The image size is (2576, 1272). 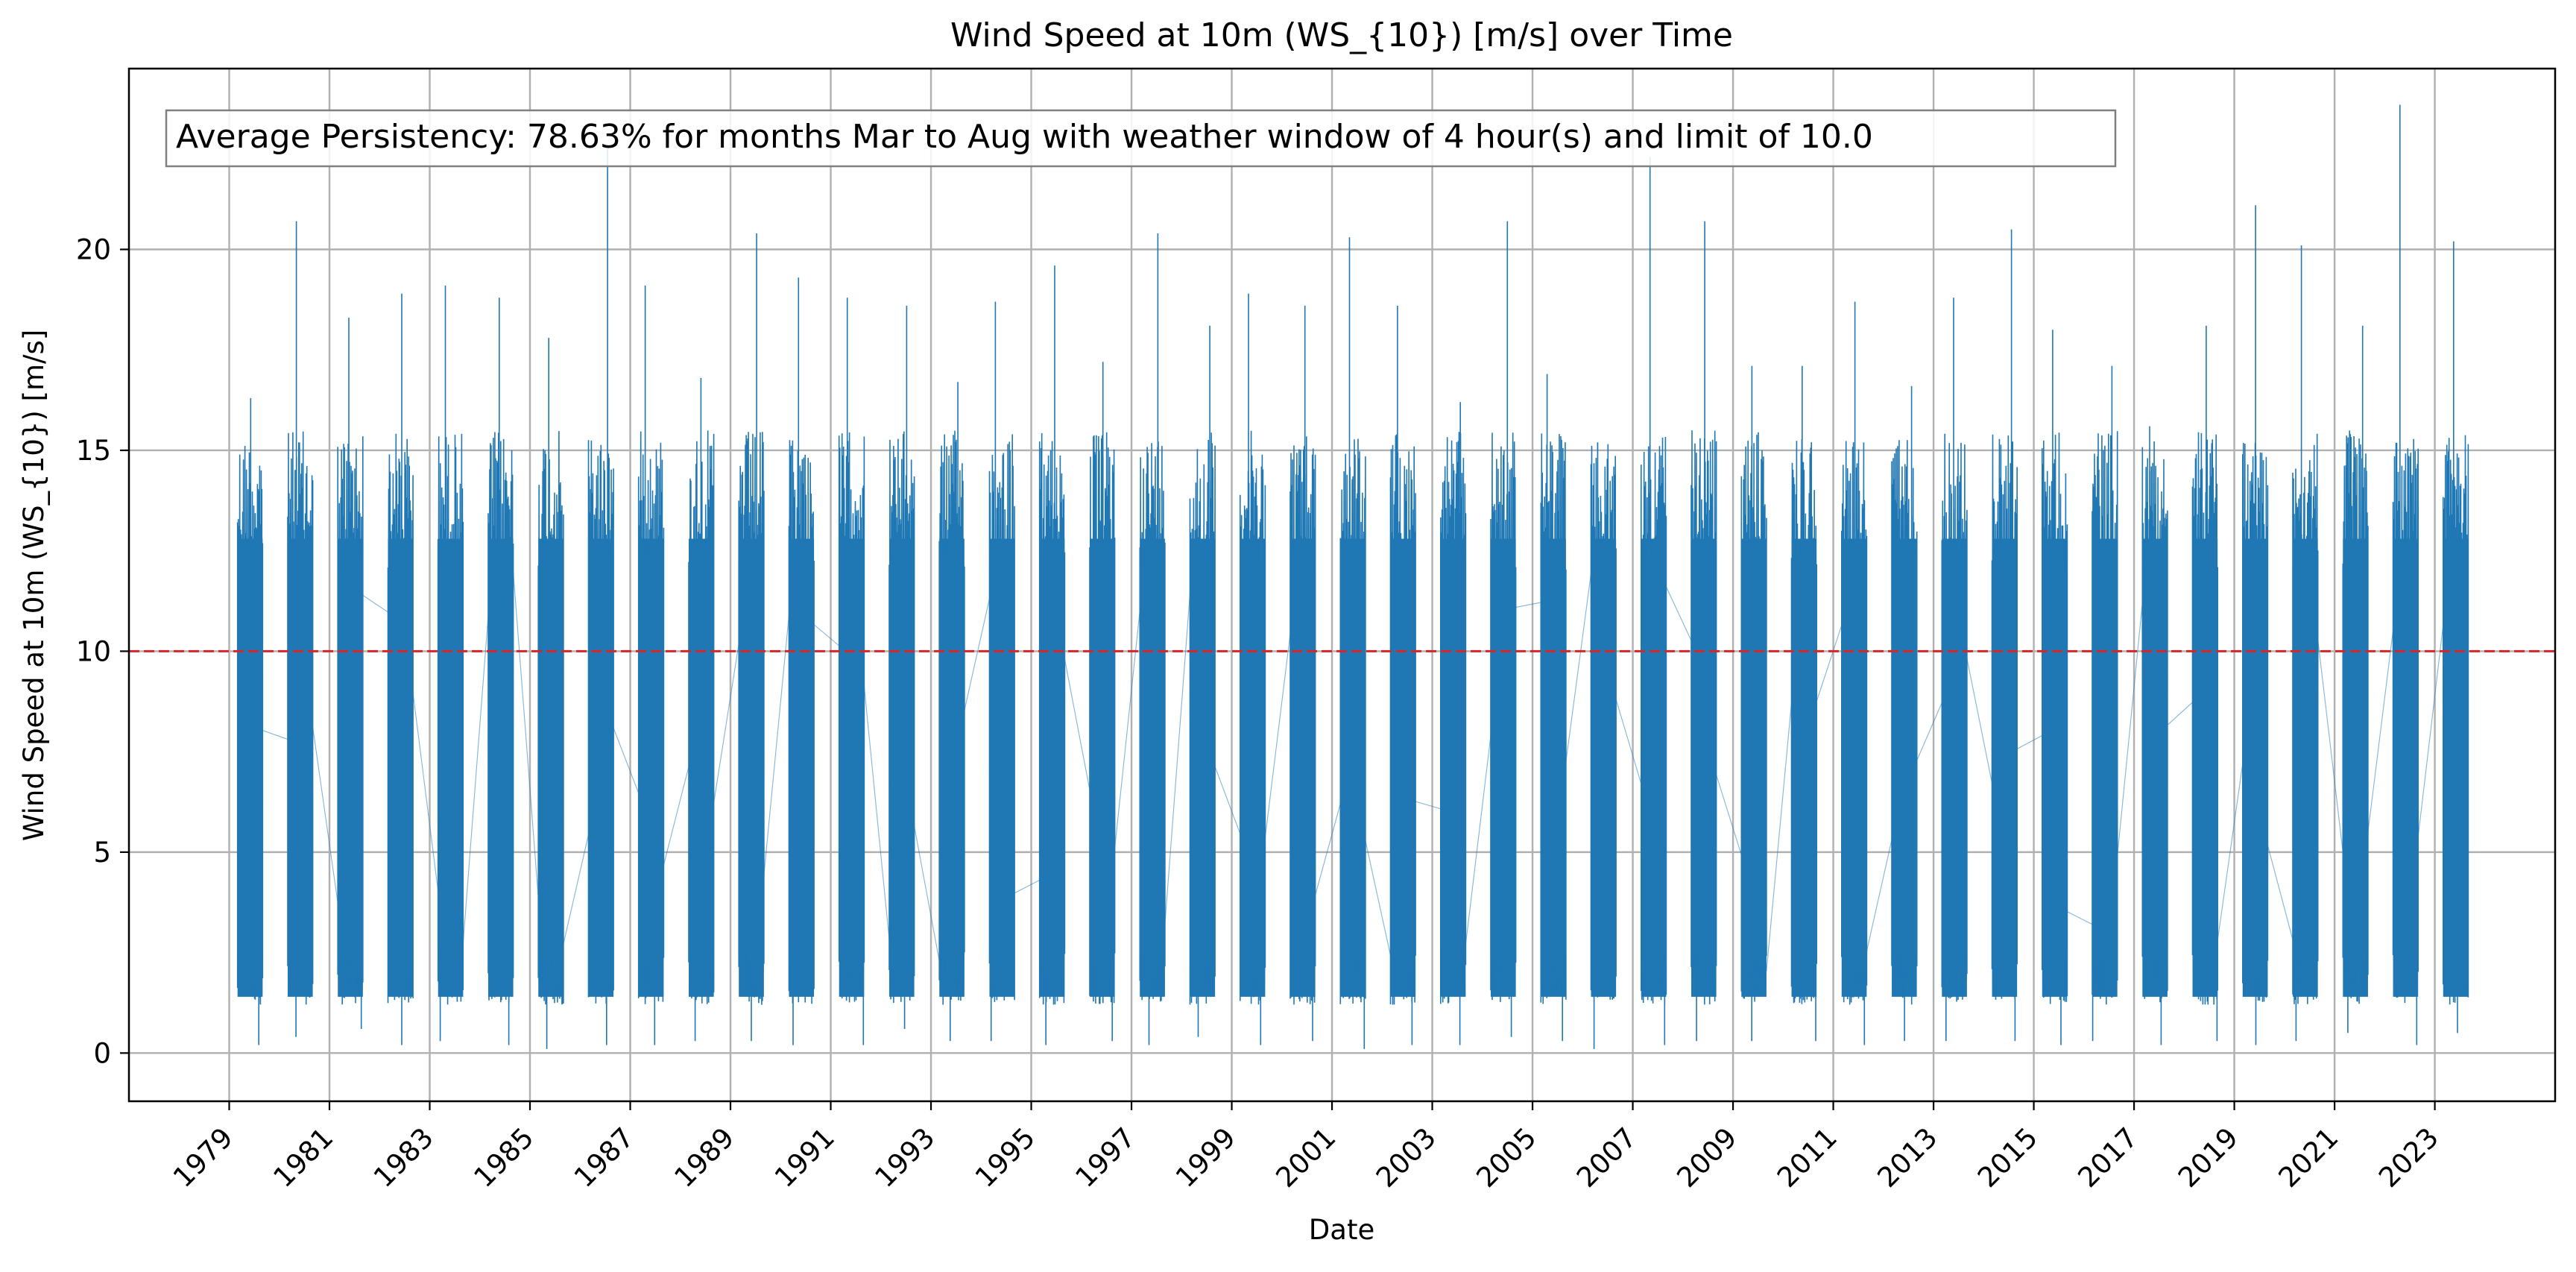 What do you see at coordinates (601, 596) in the screenshot?
I see `season-trace-1986` at bounding box center [601, 596].